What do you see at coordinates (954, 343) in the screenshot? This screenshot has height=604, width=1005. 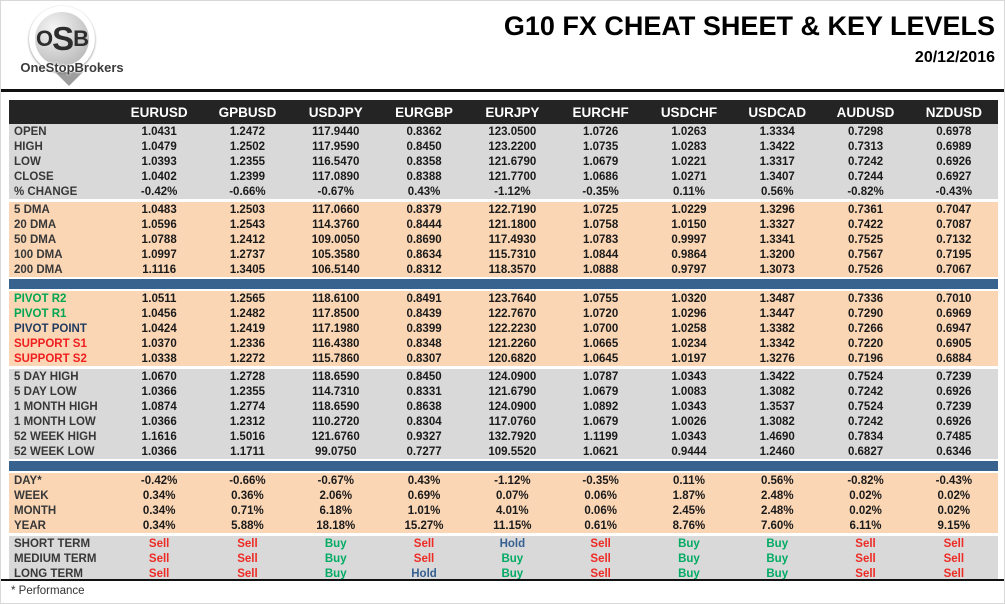 I see `data-cell: 0.6905` at bounding box center [954, 343].